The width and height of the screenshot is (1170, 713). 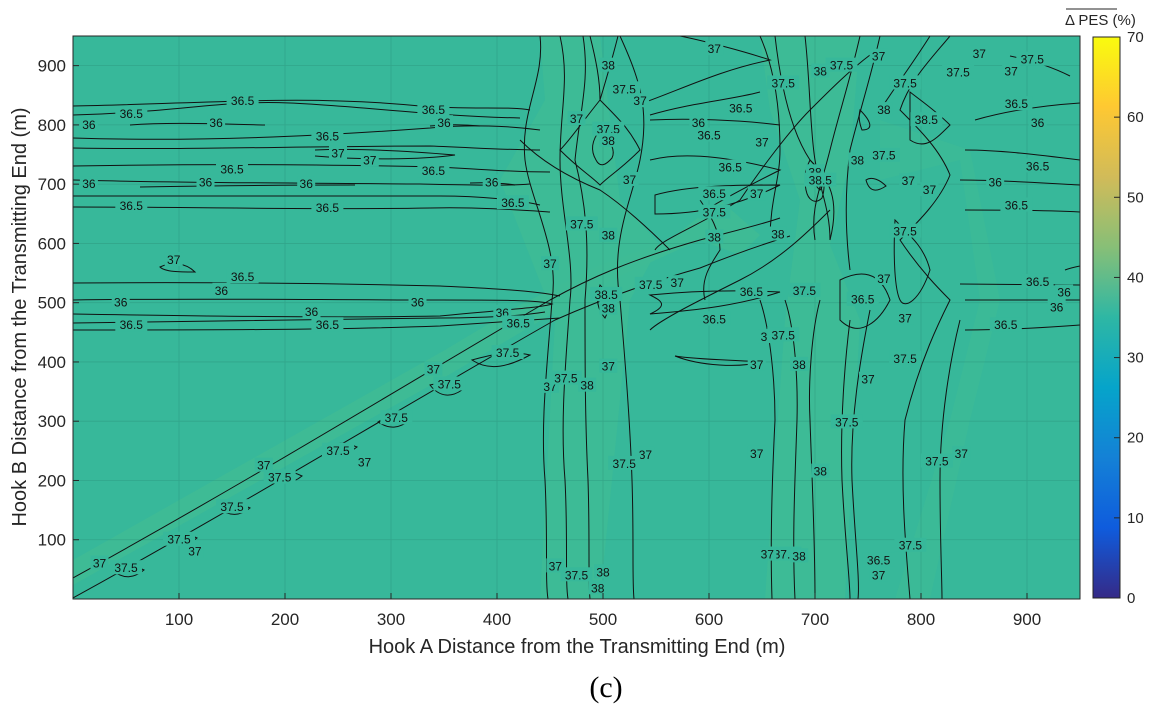 I want to click on y-tick-label: 500, so click(x=52, y=303).